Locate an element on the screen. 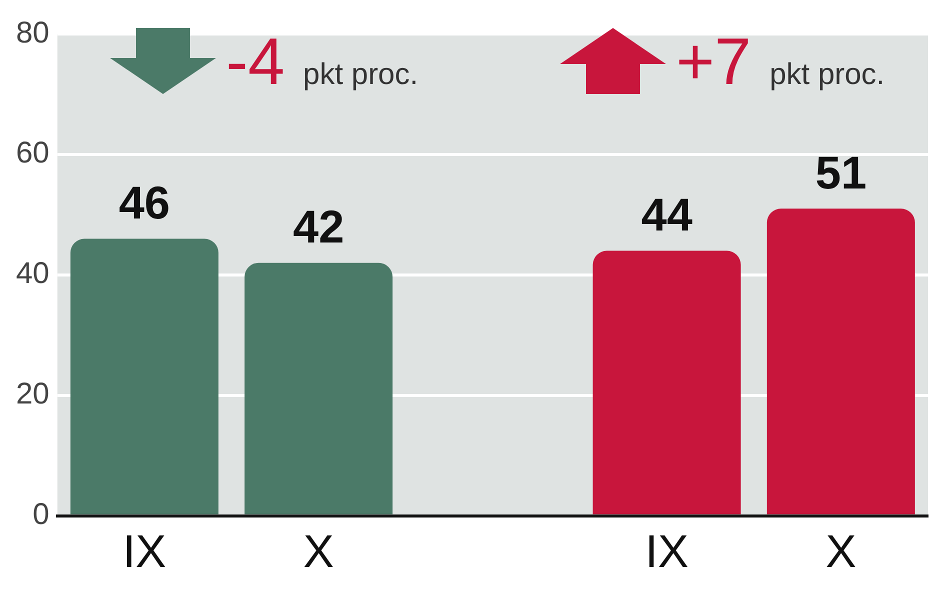 The width and height of the screenshot is (948, 593). y-tick-label: 60 is located at coordinates (33, 153).